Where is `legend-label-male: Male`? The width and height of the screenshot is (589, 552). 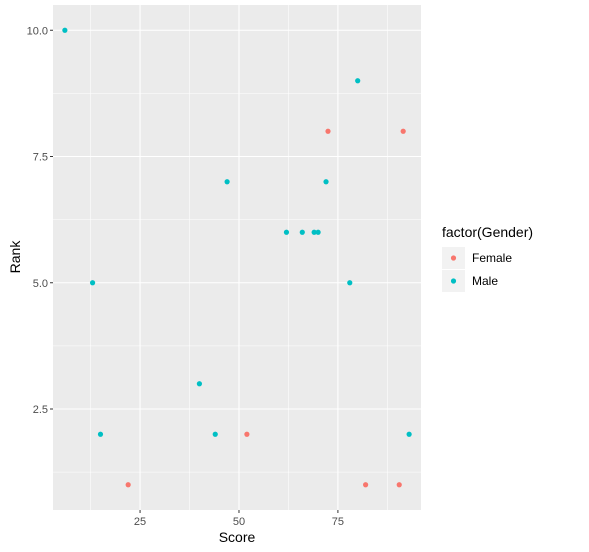
legend-label-male: Male is located at coordinates (485, 281).